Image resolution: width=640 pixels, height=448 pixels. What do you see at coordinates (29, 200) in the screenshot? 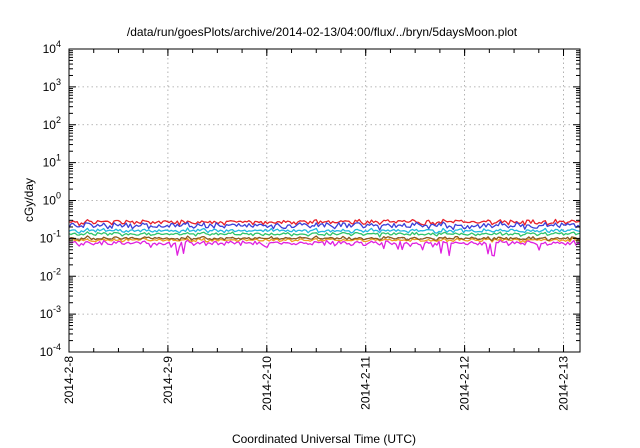
I see `y-axis-title: cGy/day` at bounding box center [29, 200].